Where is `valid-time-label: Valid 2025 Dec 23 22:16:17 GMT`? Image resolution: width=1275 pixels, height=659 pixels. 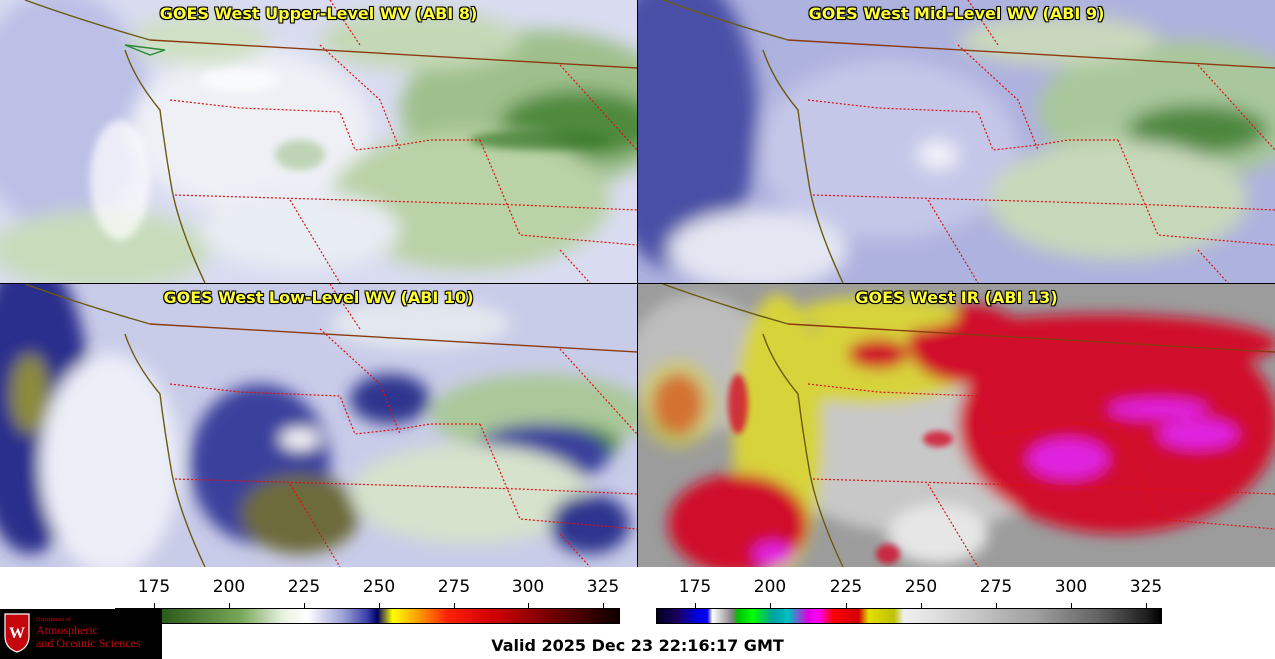 valid-time-label: Valid 2025 Dec 23 22:16:17 GMT is located at coordinates (637, 645).